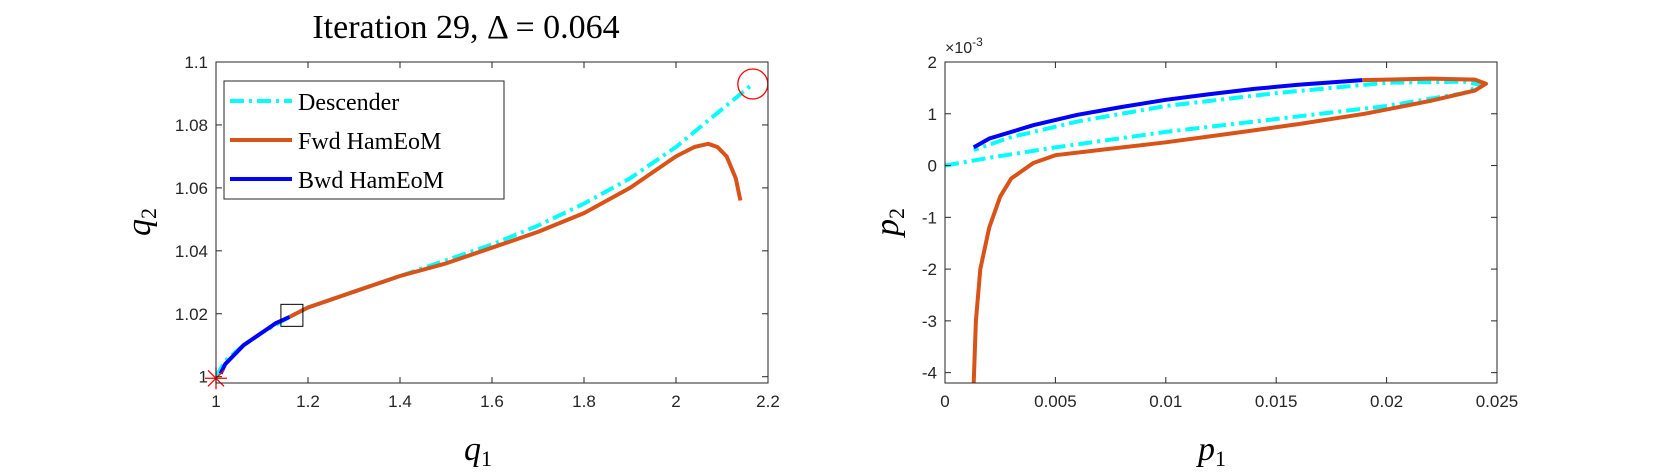 The width and height of the screenshot is (1654, 472). Describe the element at coordinates (1167, 114) in the screenshot. I see `right-series-bwd-hameom` at that location.